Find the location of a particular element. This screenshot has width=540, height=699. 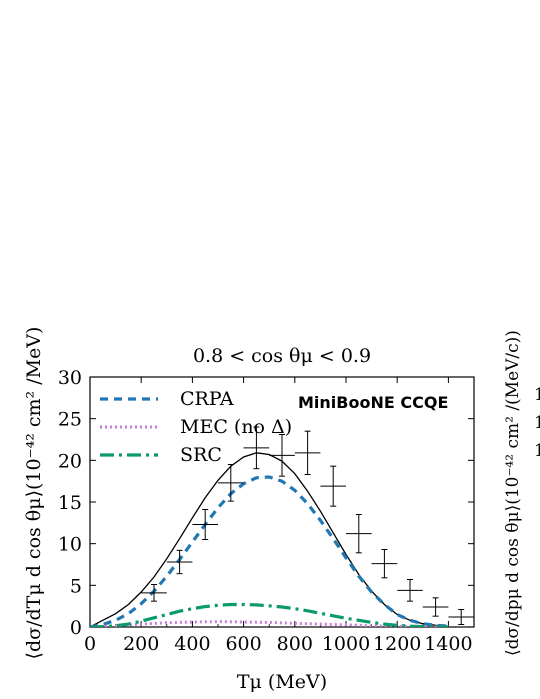

x-tick-label: 600 is located at coordinates (243, 644).